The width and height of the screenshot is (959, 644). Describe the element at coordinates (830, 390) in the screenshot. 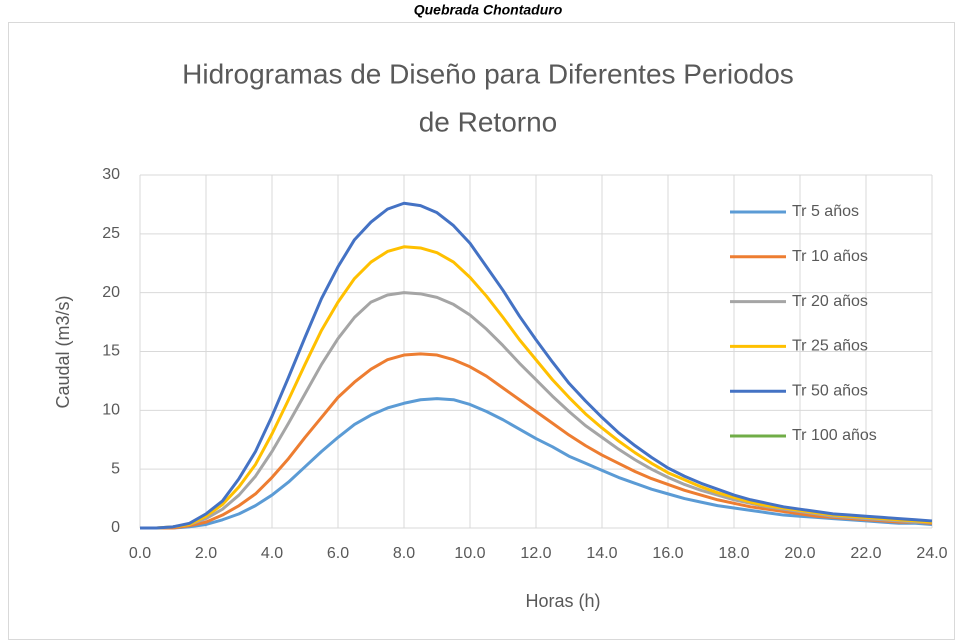

I see `legend-label: Tr 50 años` at that location.